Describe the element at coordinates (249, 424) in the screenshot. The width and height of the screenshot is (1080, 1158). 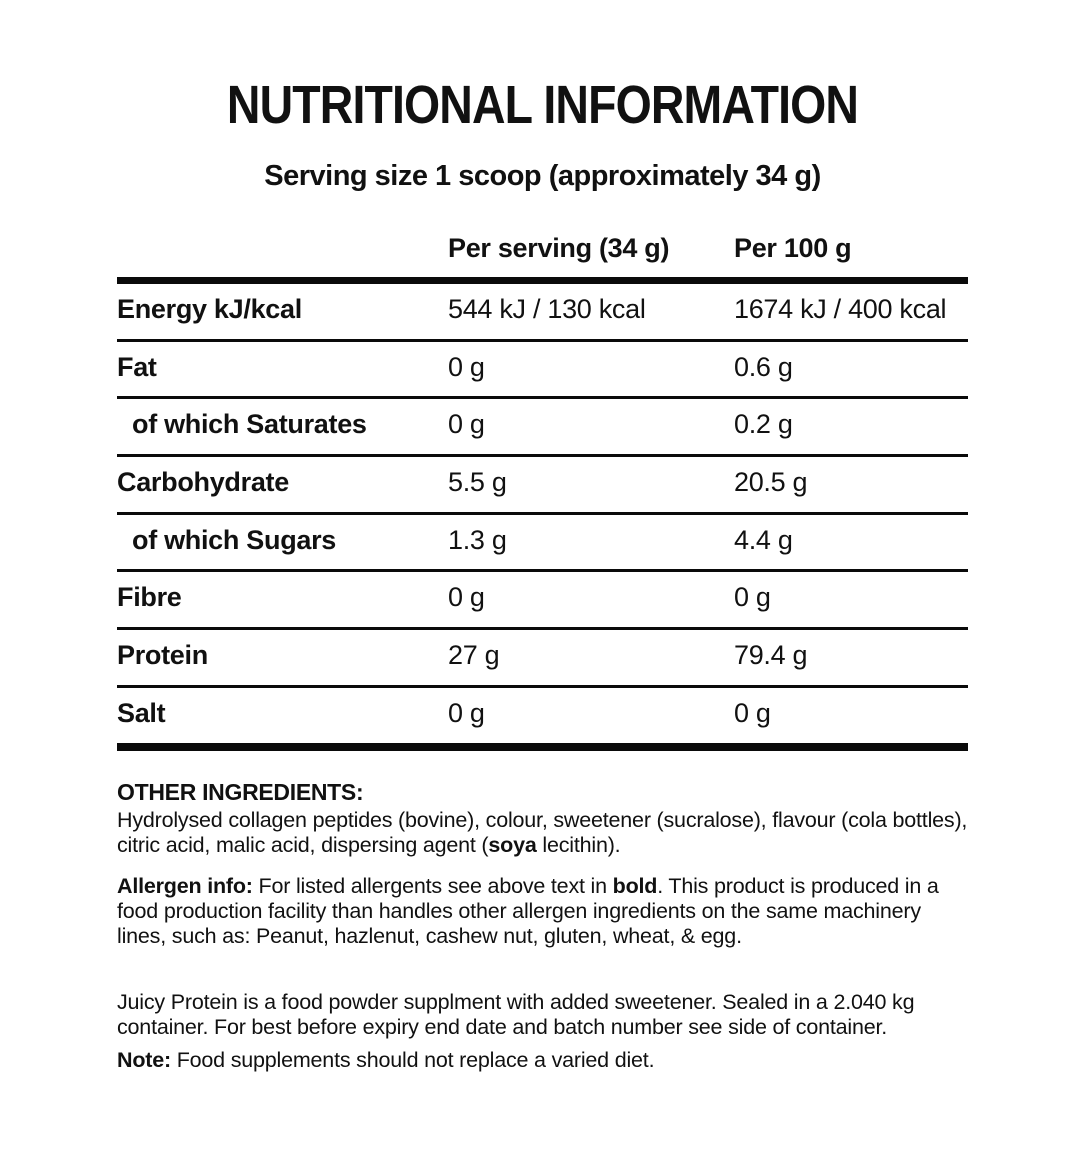
I see `nutrient-label: of which Saturates` at that location.